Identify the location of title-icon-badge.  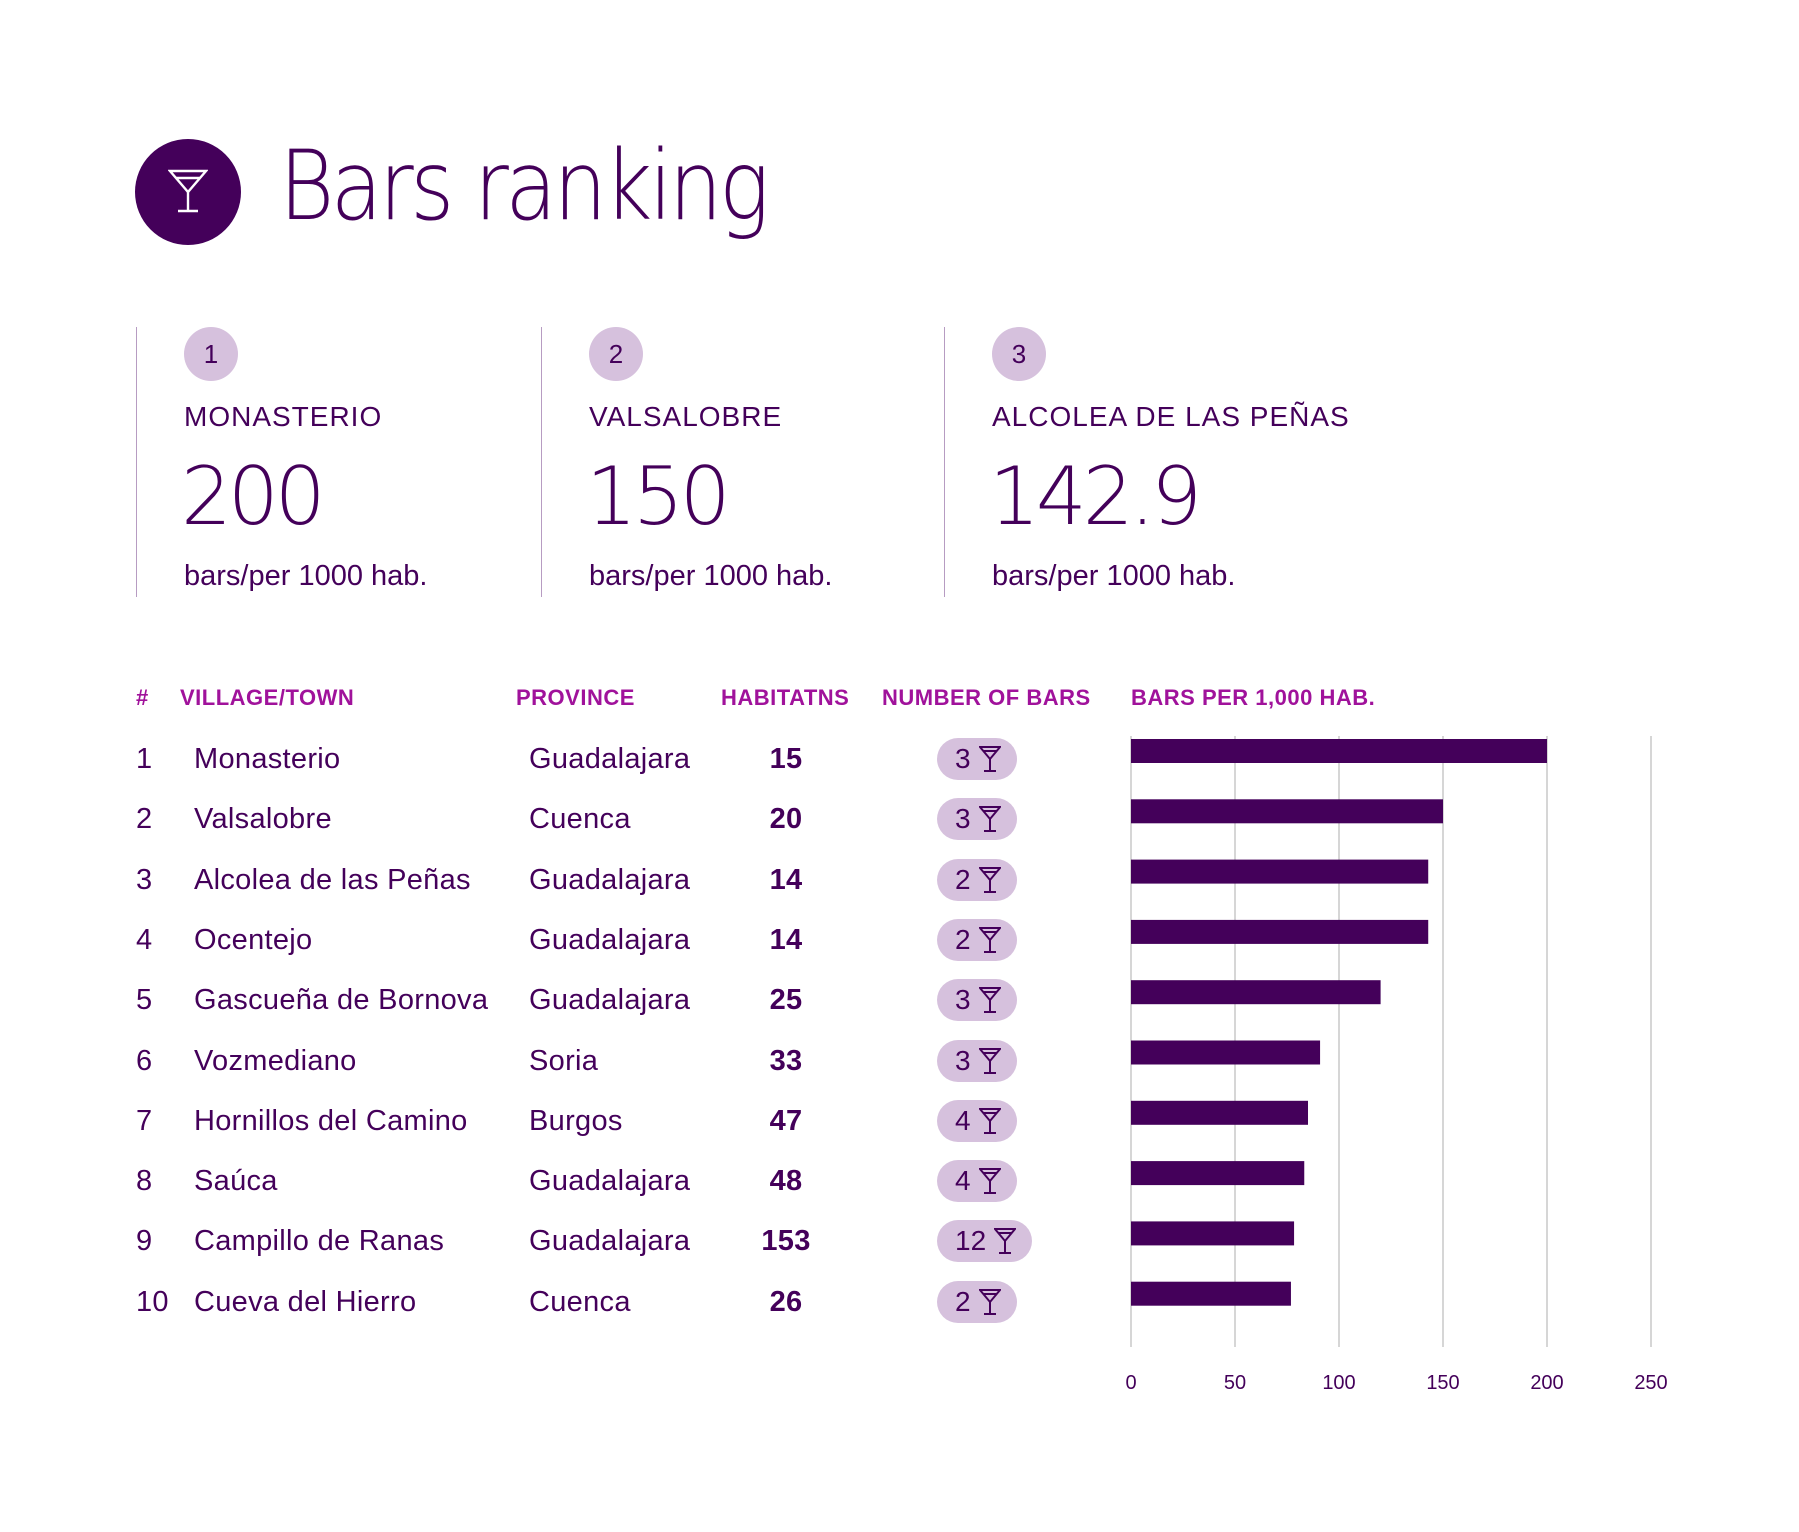
(188, 192).